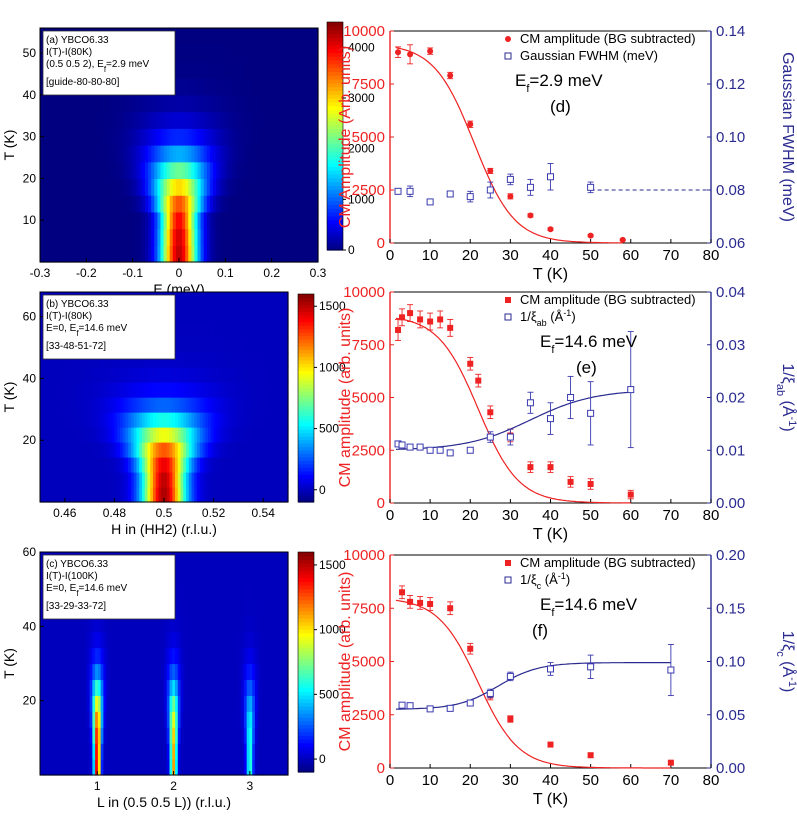  What do you see at coordinates (97, 786) in the screenshot?
I see `x-tick-label: 1` at bounding box center [97, 786].